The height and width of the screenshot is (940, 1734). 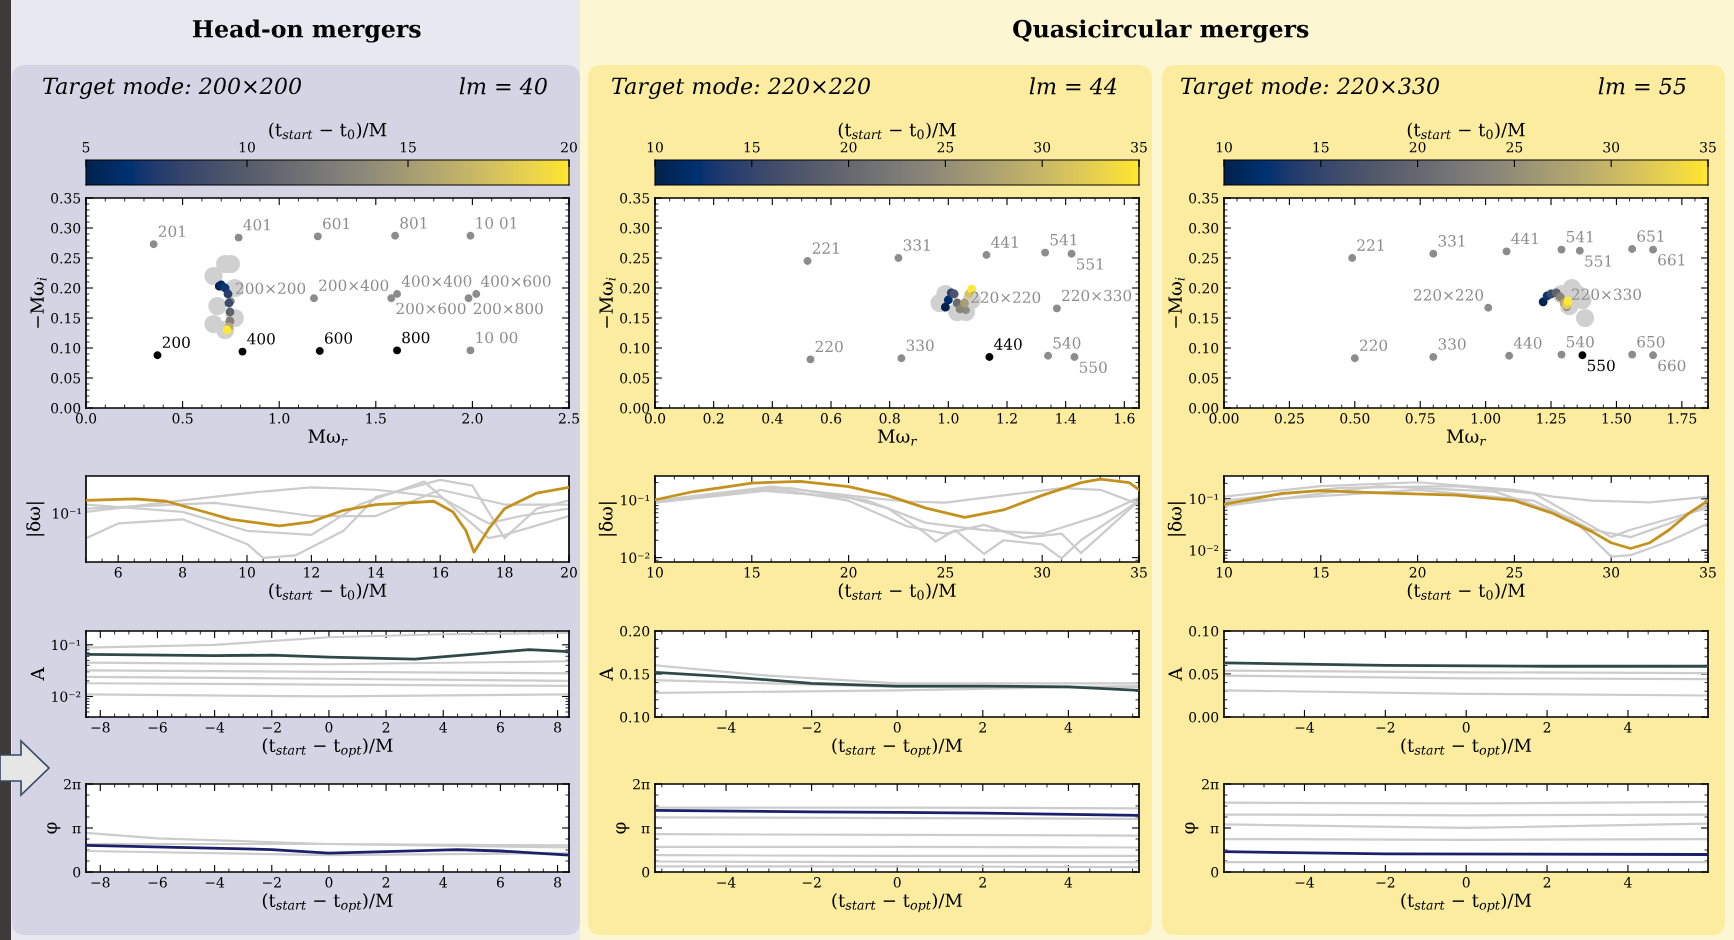 I want to click on annotation: 220×330, so click(x=1606, y=294).